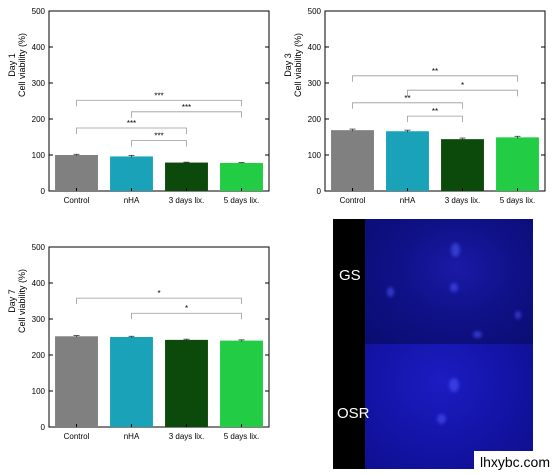 This screenshot has width=556, height=475. I want to click on panel-label: Day 1, so click(12, 65).